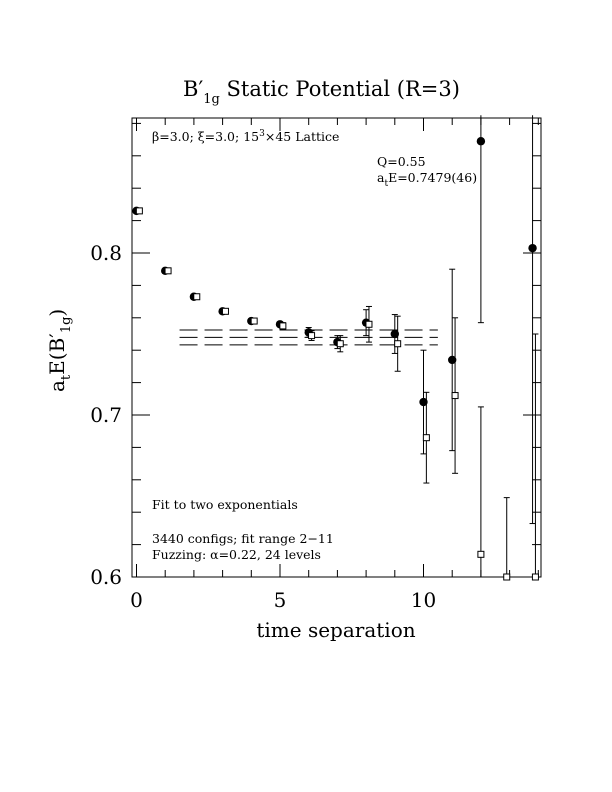 This screenshot has height=792, width=612. I want to click on fit-type-annotation: Fit to two exponentials, so click(225, 504).